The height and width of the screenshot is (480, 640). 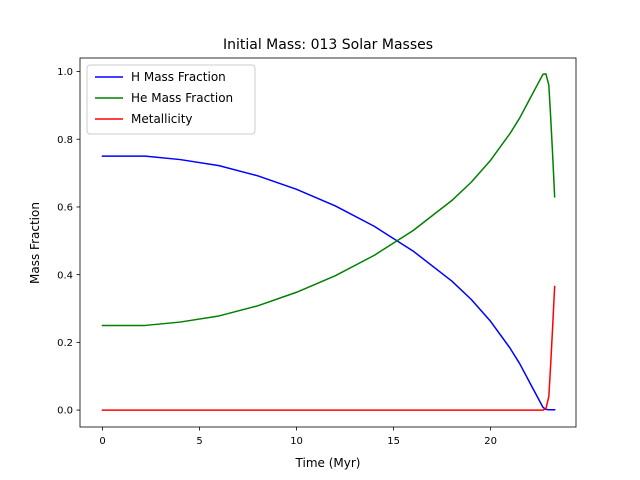 What do you see at coordinates (65, 208) in the screenshot?
I see `y-tick-label: 0.6` at bounding box center [65, 208].